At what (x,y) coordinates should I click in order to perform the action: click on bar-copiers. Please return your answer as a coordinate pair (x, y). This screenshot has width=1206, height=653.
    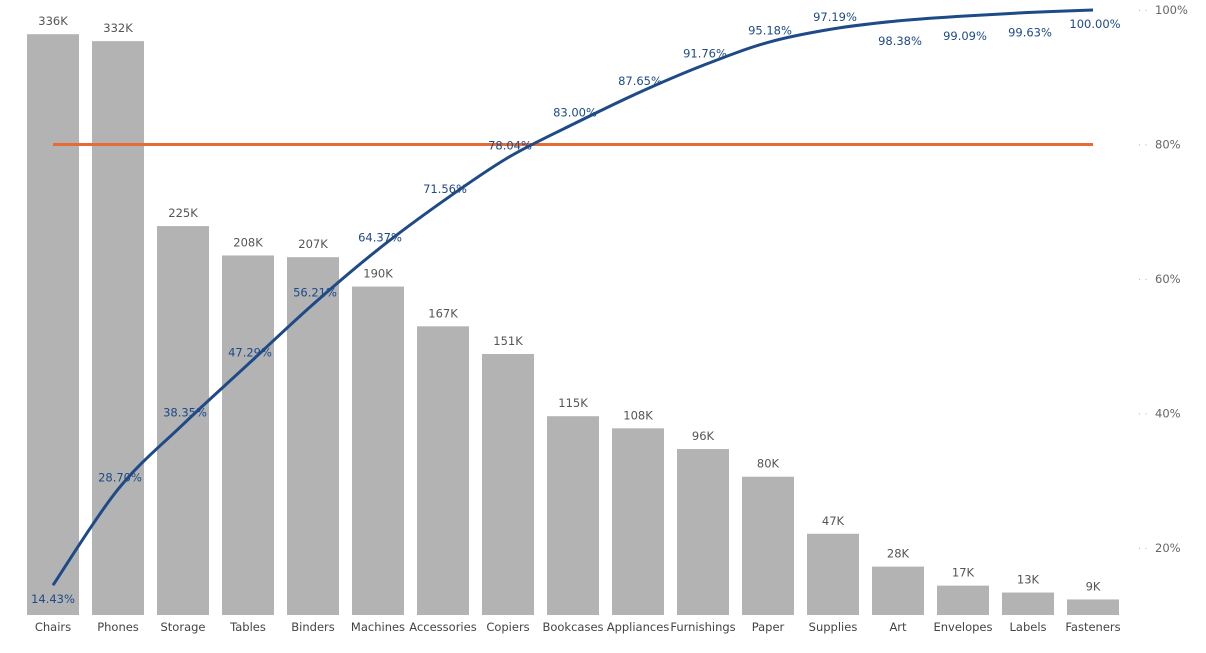
    Looking at the image, I should click on (508, 484).